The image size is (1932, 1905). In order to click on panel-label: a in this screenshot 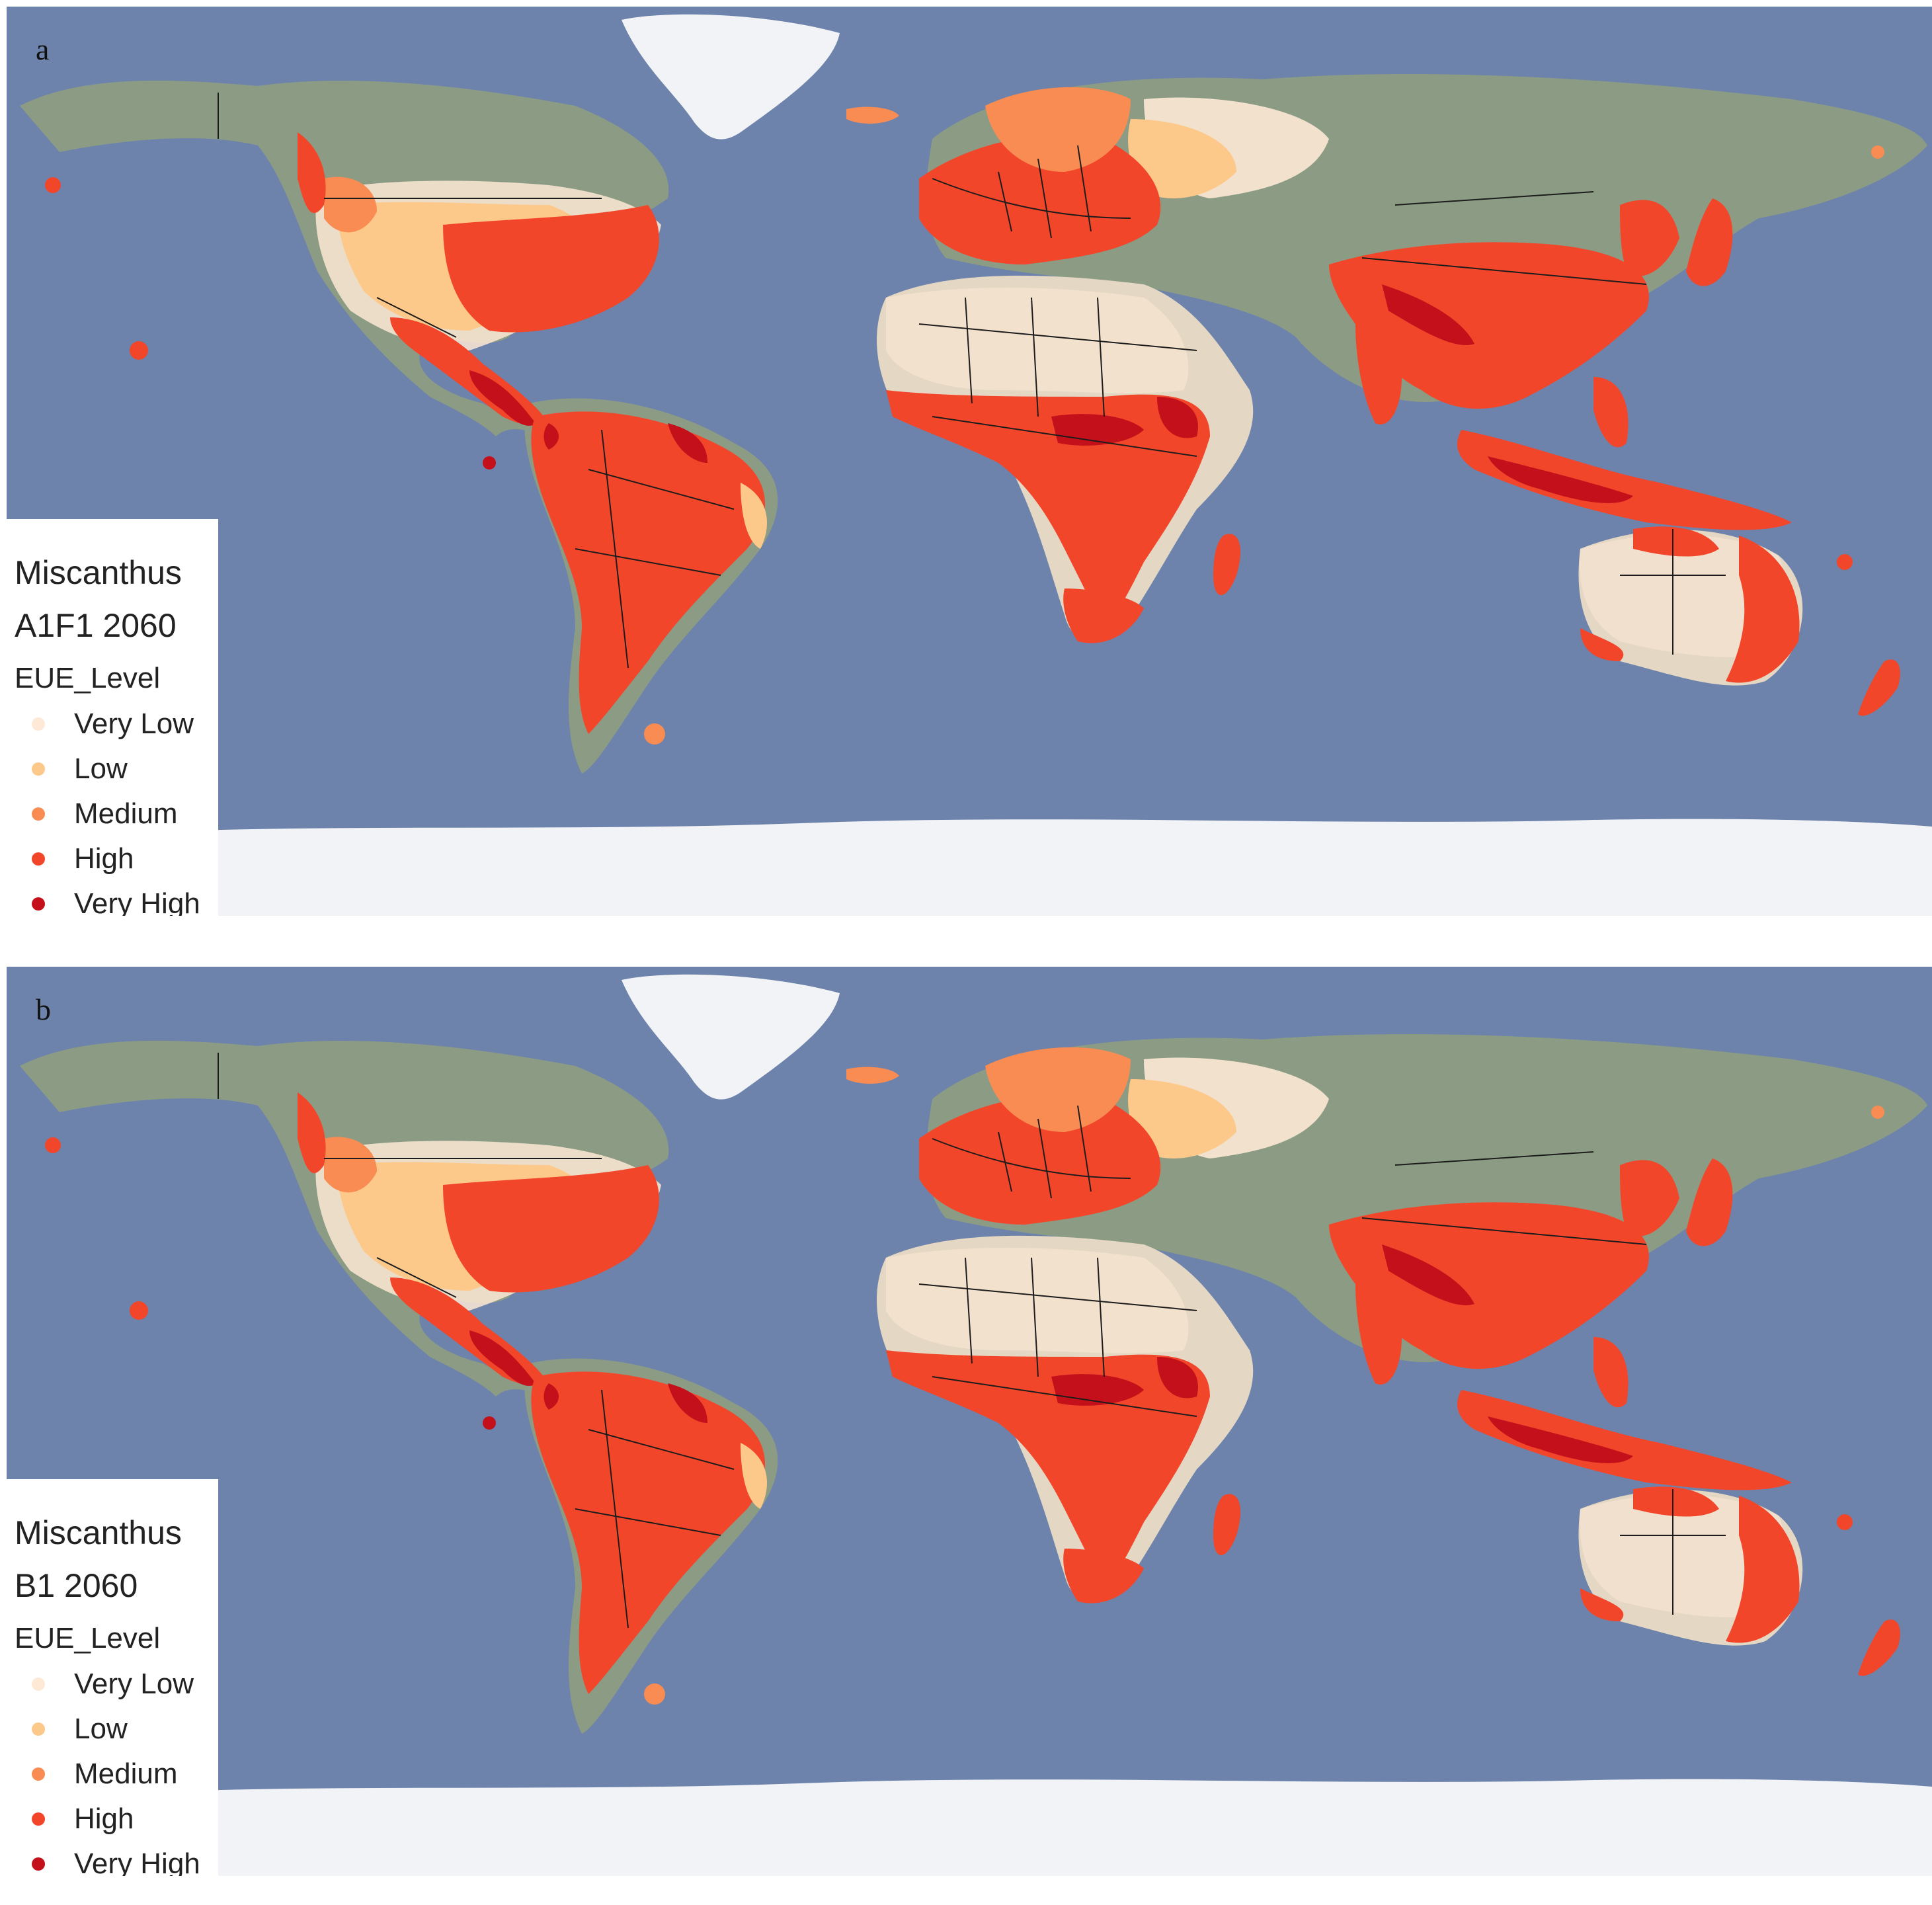, I will do `click(43, 49)`.